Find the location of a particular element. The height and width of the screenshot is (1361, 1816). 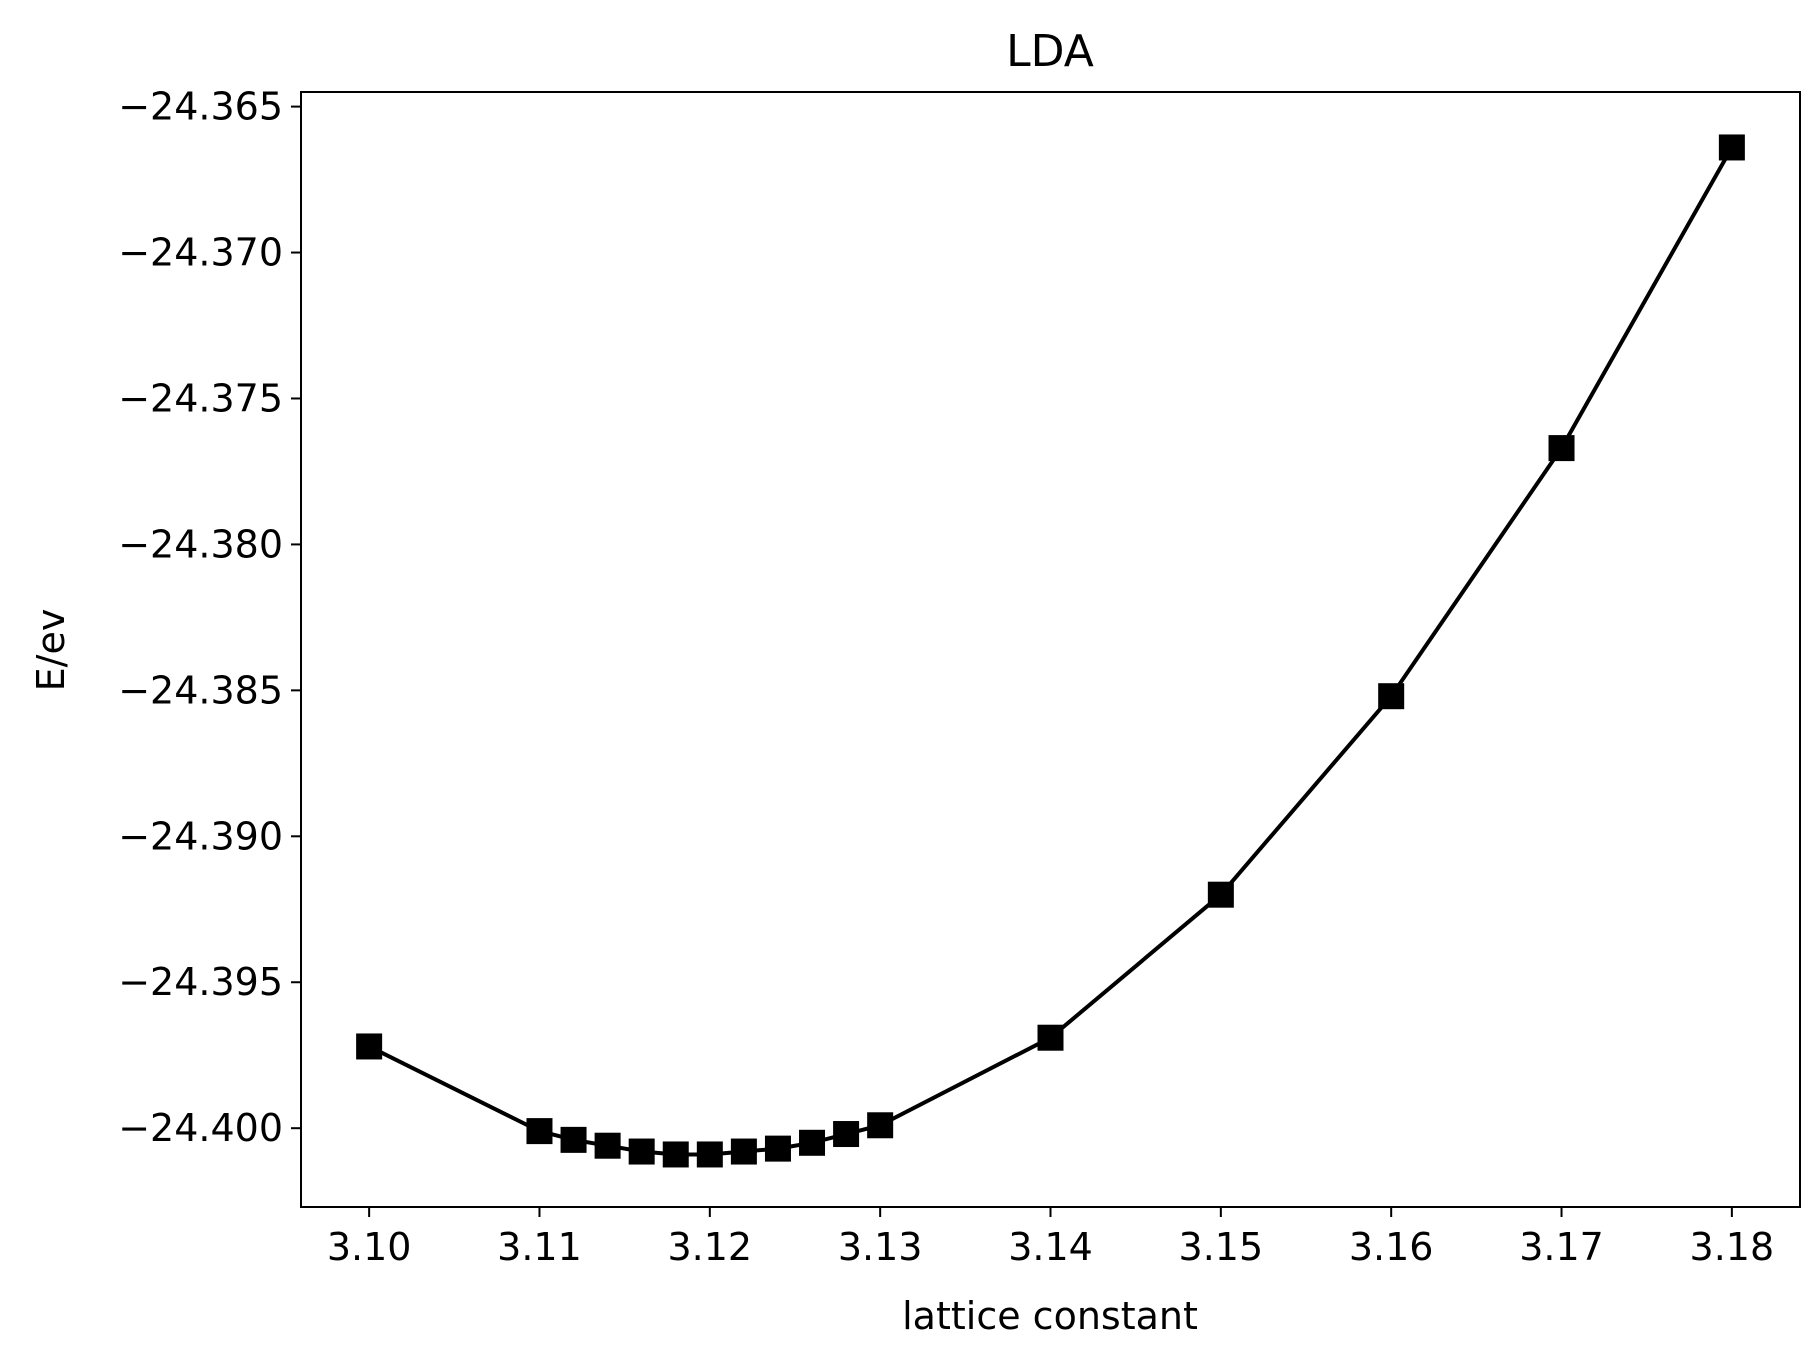

x-tick-label: 3.15 is located at coordinates (1221, 1247).